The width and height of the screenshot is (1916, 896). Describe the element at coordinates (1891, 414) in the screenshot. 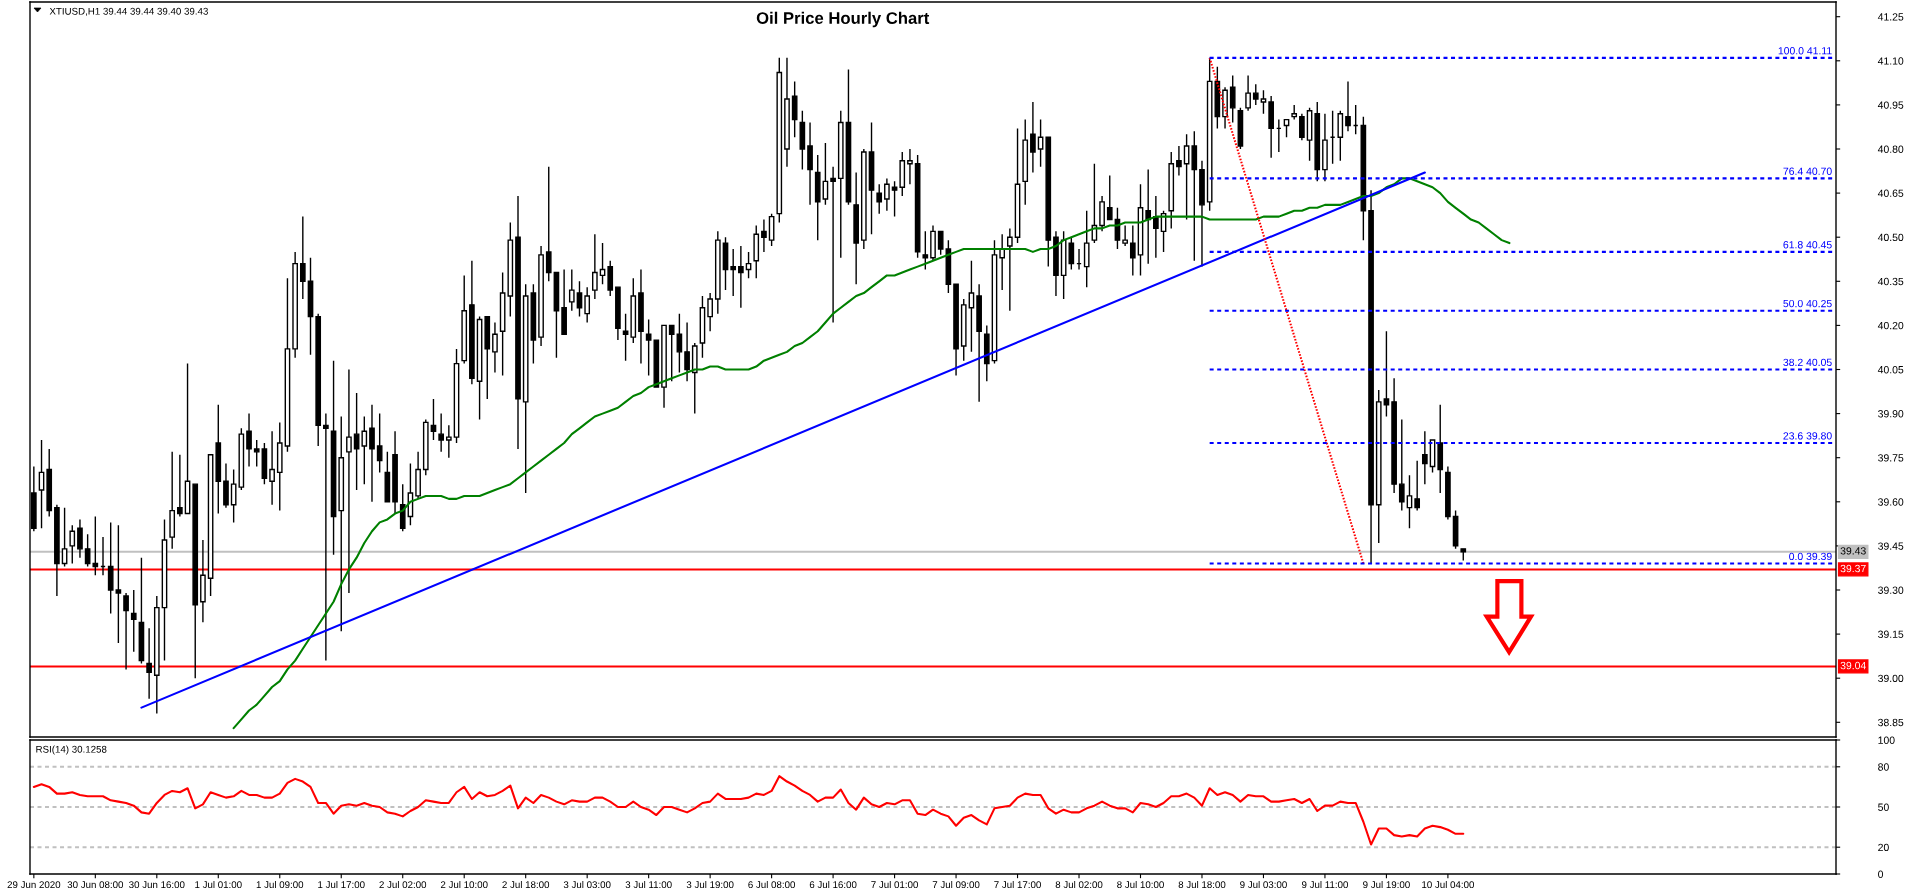

I see `y-tick-label: 39.90` at that location.